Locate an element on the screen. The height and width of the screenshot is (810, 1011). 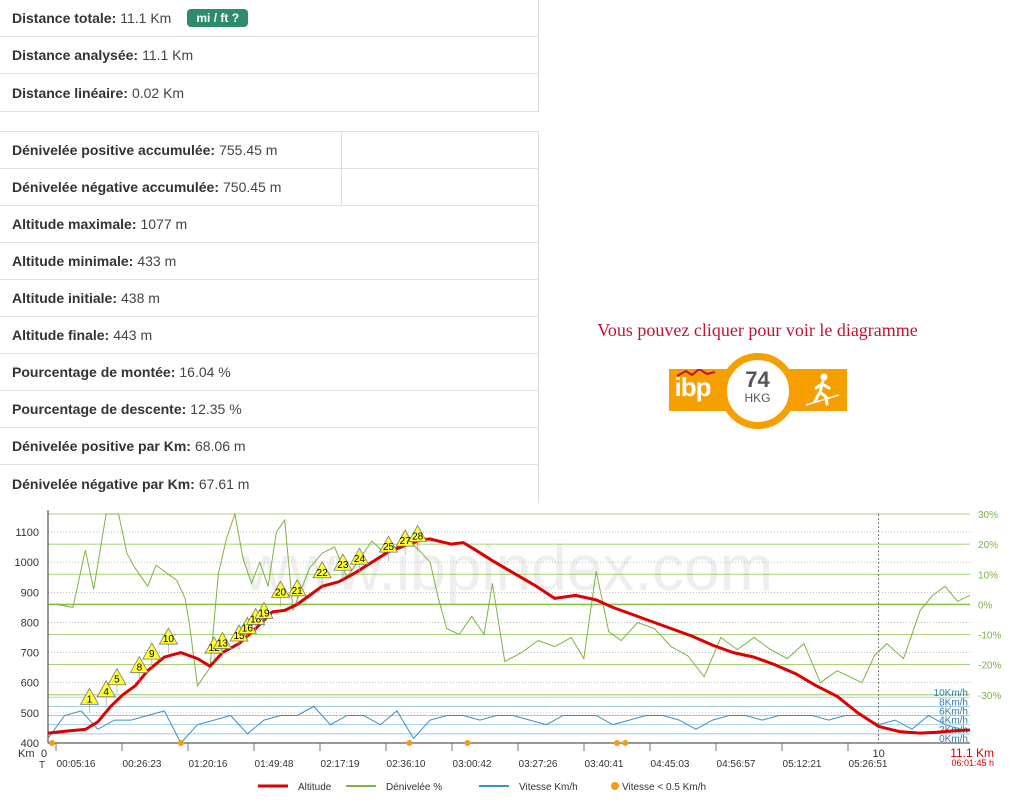
elevation-value: 443 m is located at coordinates (133, 335).